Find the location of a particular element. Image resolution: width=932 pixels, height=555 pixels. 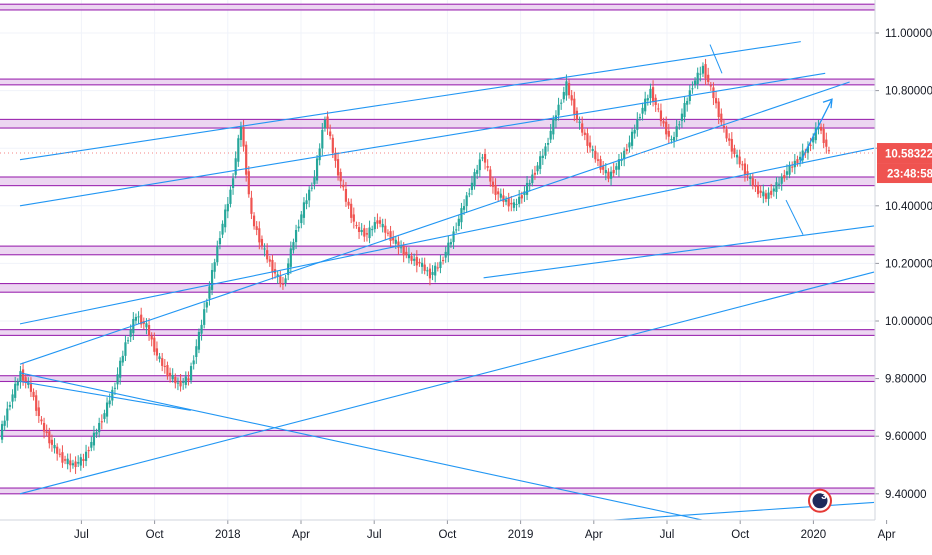

event-badge-count: 3 is located at coordinates (824, 496).